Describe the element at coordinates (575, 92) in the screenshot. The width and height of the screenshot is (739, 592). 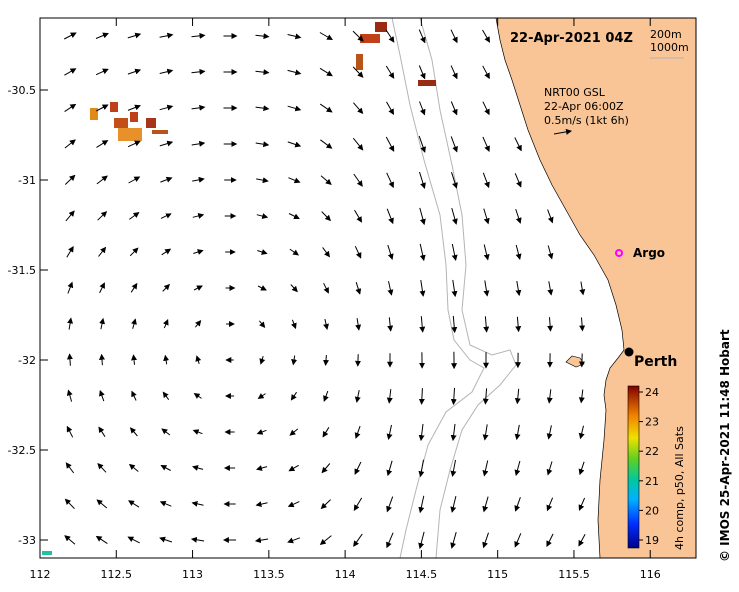
I see `current-model-label: NRT00 GSL` at that location.